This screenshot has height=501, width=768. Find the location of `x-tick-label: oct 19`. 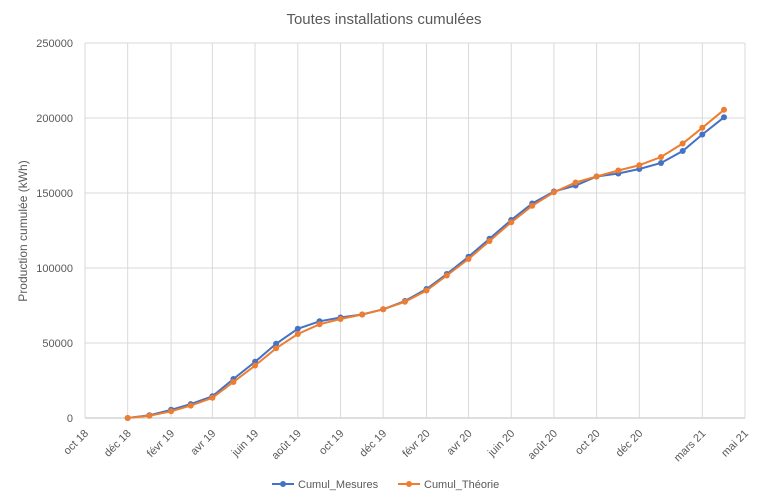

x-tick-label: oct 19 is located at coordinates (332, 443).